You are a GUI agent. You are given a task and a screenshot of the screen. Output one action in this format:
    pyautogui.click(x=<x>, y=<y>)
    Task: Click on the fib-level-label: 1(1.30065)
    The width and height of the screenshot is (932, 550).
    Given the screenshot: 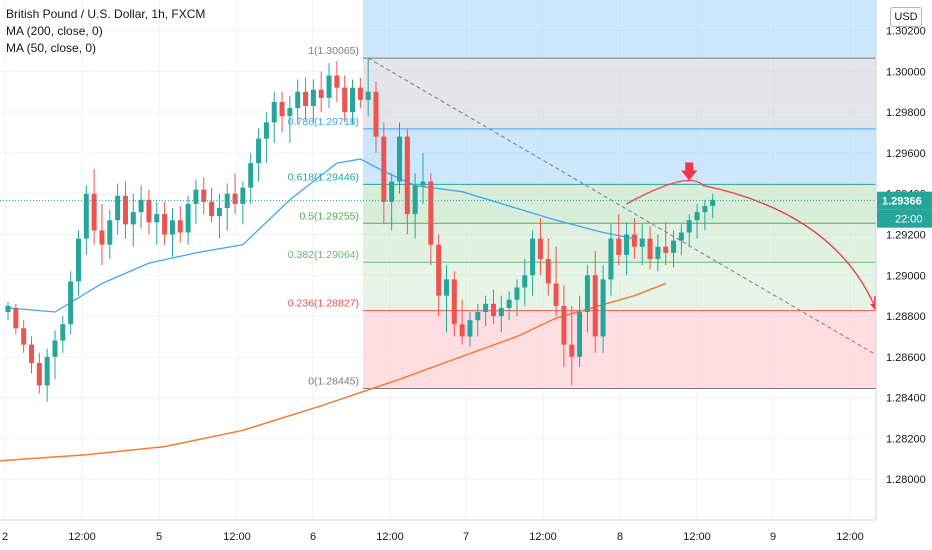 What is the action you would take?
    pyautogui.click(x=333, y=51)
    